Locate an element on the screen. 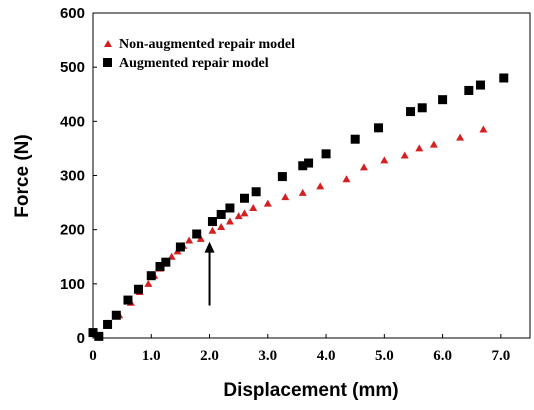 This screenshot has width=534, height=410. arrow-head is located at coordinates (209, 247).